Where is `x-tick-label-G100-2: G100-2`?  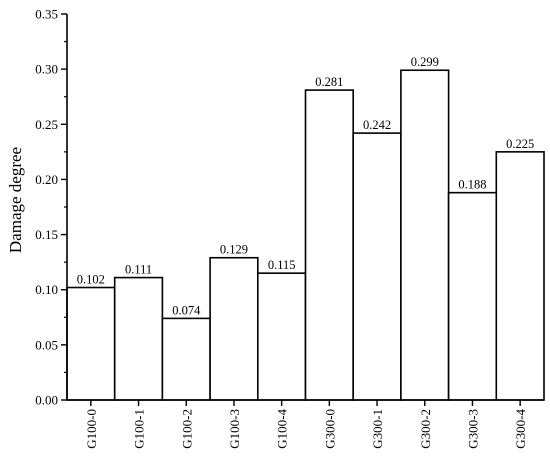 x-tick-label-G100-2: G100-2 is located at coordinates (186, 429).